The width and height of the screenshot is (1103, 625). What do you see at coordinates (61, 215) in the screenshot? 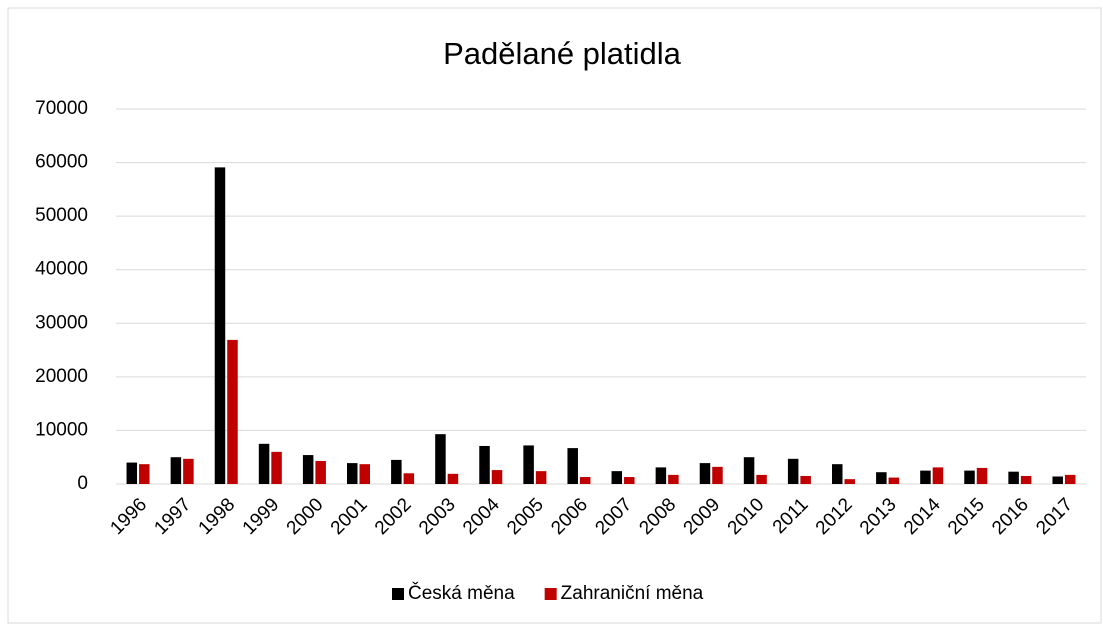
I see `y-tick-label: 50000` at bounding box center [61, 215].